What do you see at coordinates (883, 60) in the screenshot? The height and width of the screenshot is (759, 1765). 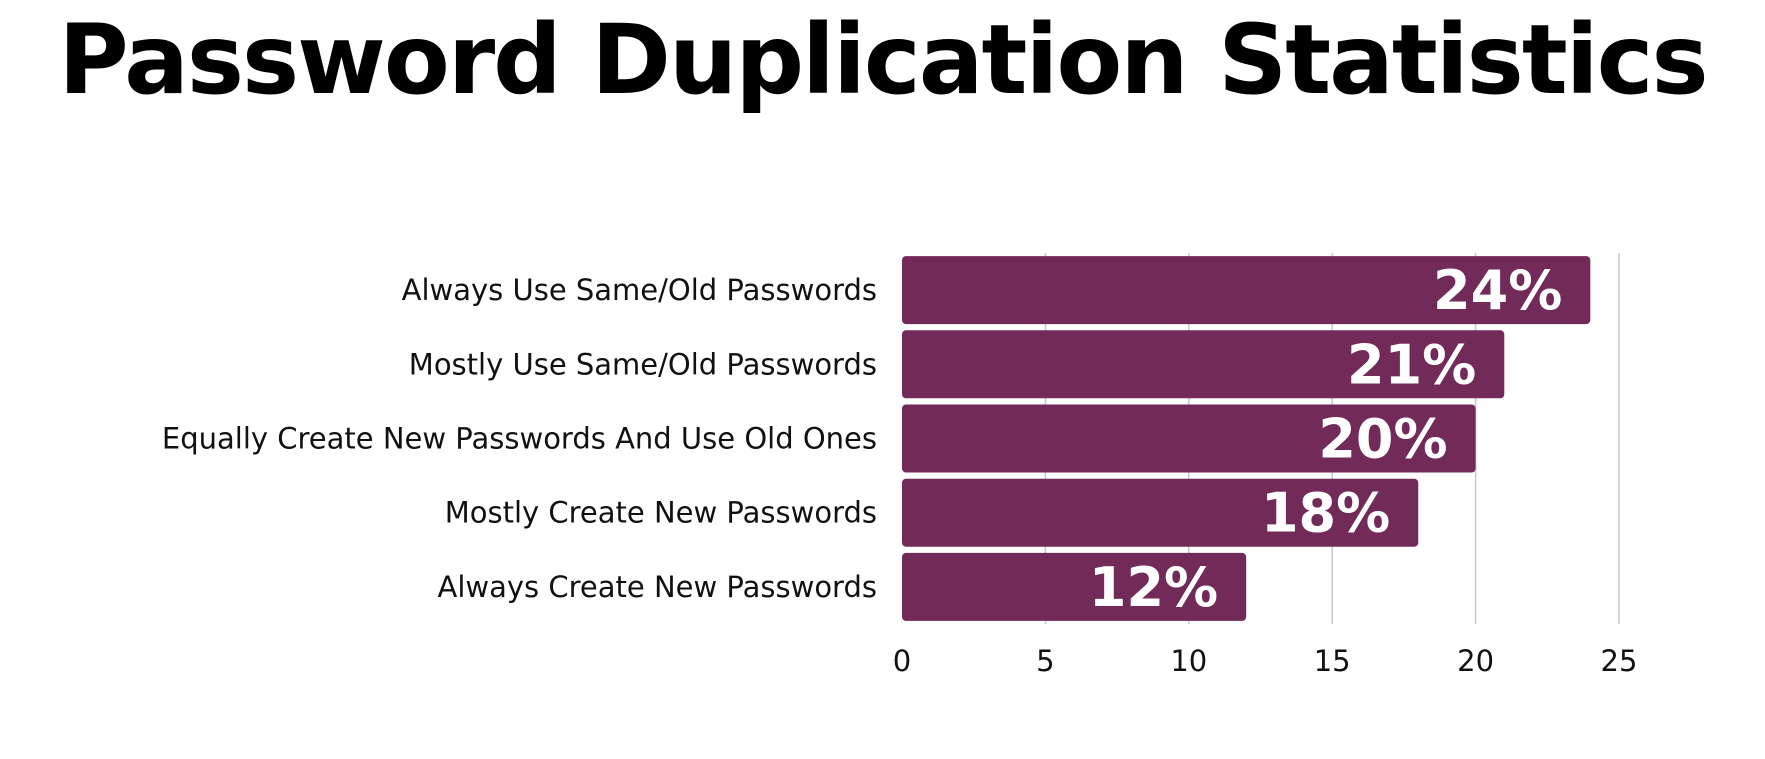 I see `chart-title: Password Duplication Statistics` at bounding box center [883, 60].